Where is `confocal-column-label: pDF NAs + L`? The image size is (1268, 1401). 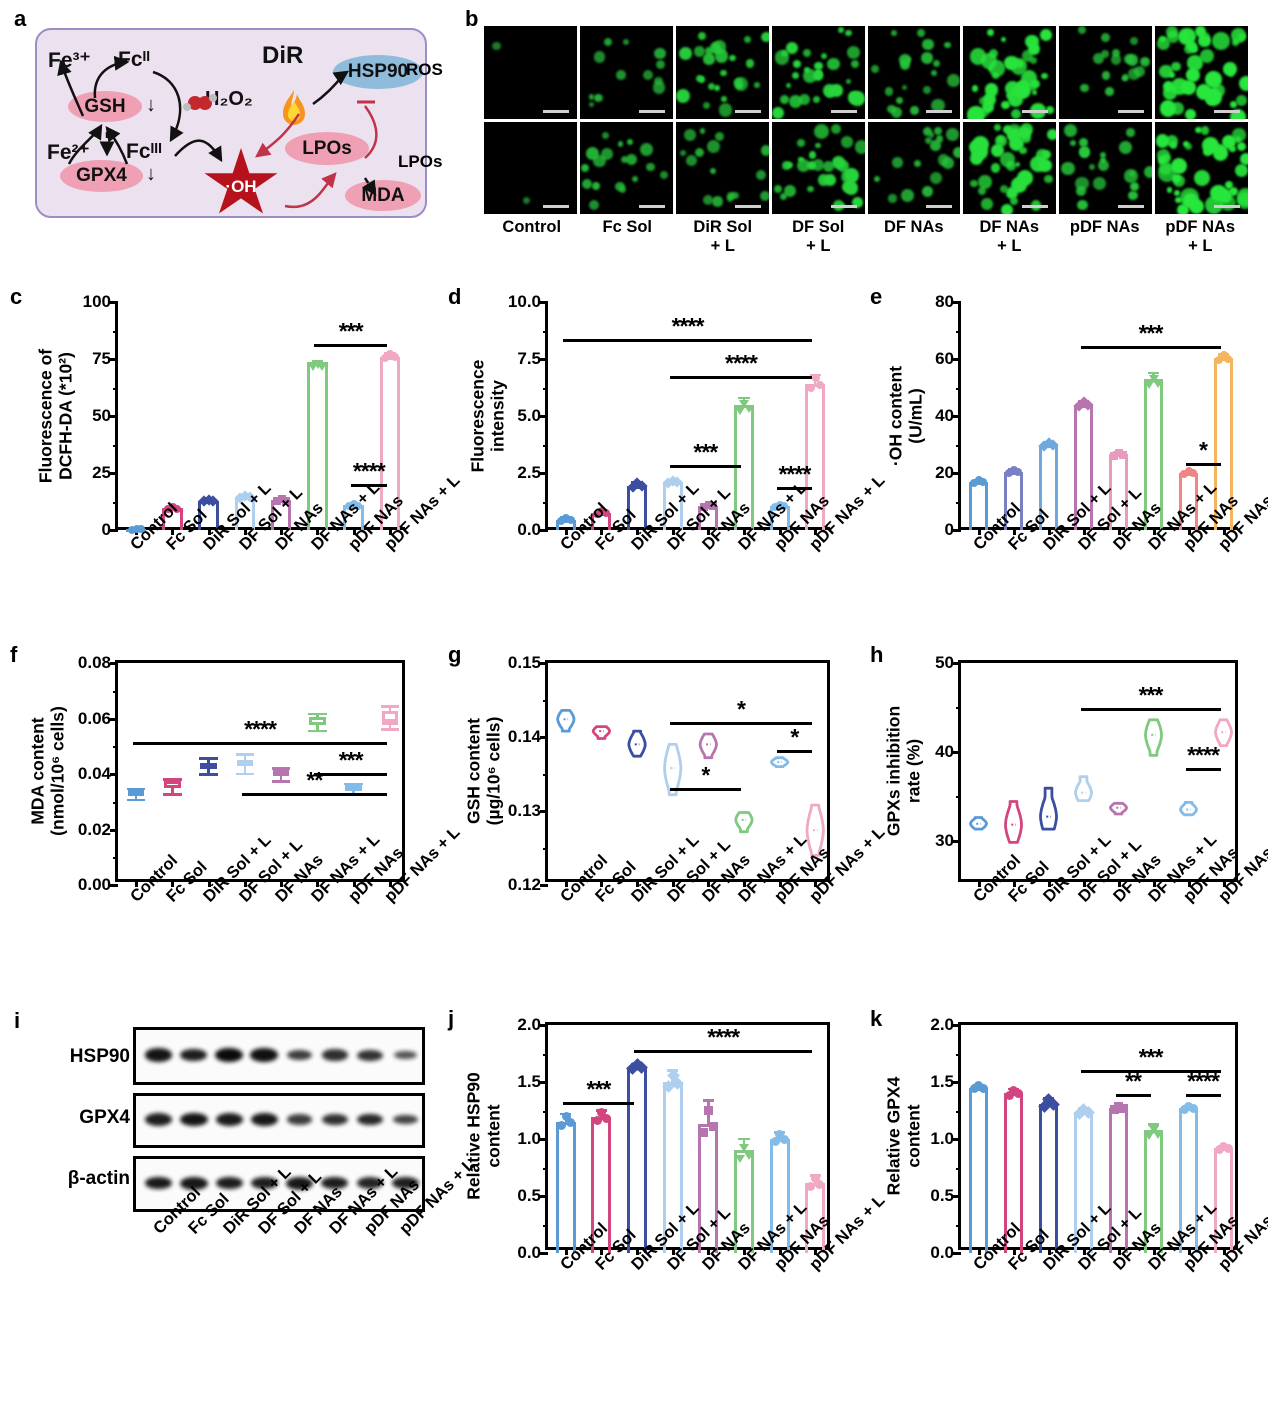
confocal-column-label: pDF NAs + L is located at coordinates (1200, 236).